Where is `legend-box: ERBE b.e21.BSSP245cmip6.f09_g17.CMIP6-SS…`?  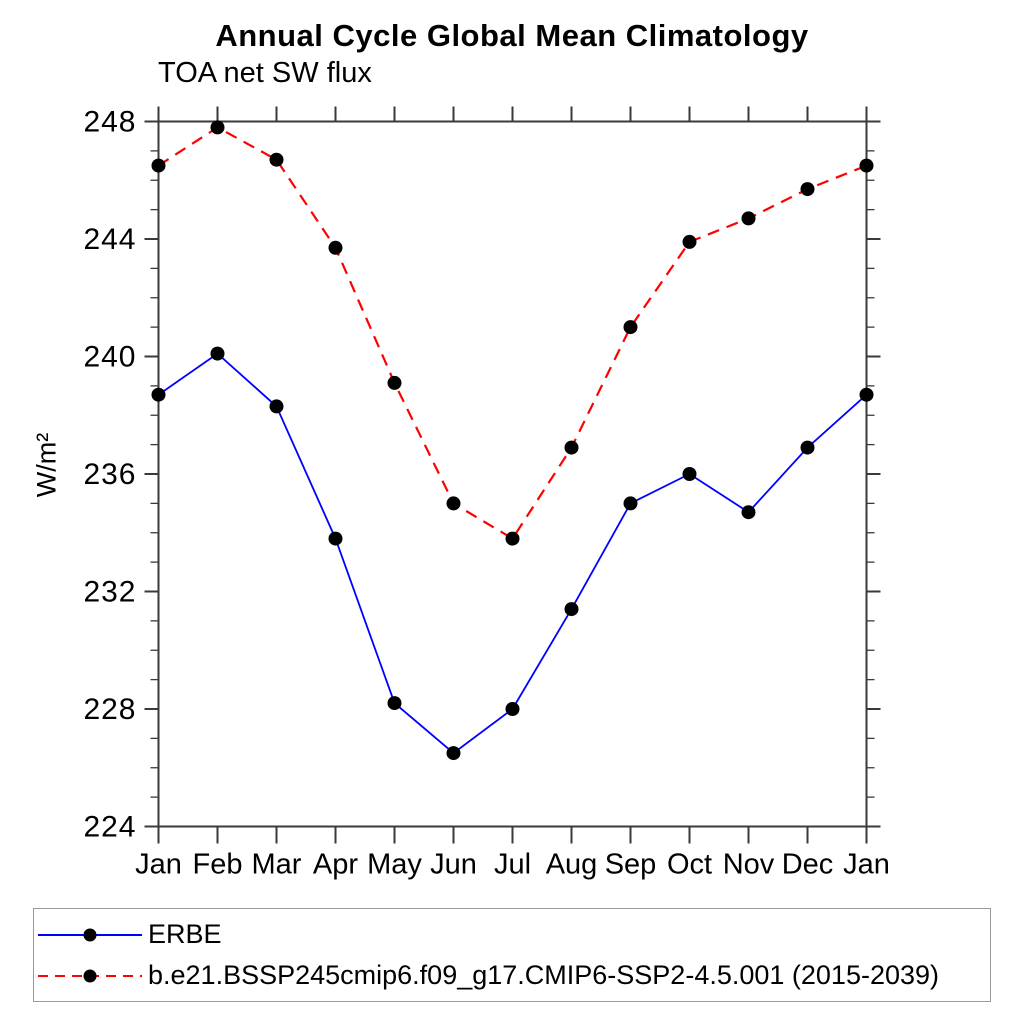
legend-box: ERBE b.e21.BSSP245cmip6.f09_g17.CMIP6-SS… is located at coordinates (512, 955).